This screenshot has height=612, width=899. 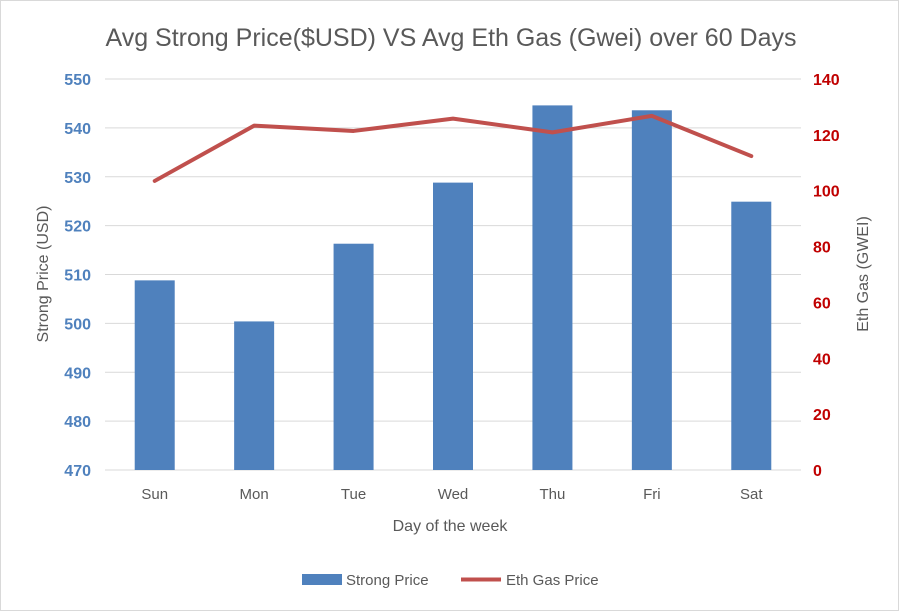 I want to click on bar-sun, so click(x=154, y=375).